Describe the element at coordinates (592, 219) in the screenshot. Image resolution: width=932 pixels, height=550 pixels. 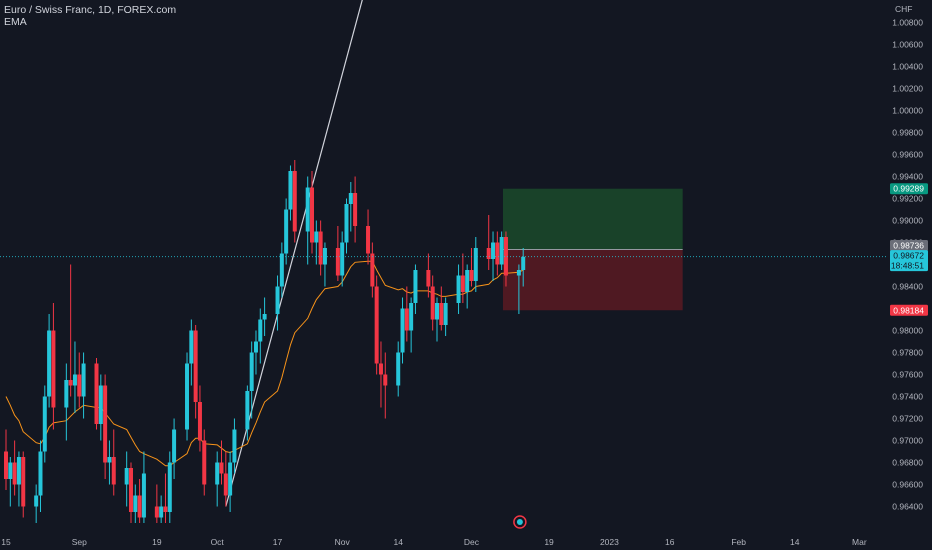
I see `target-zone` at that location.